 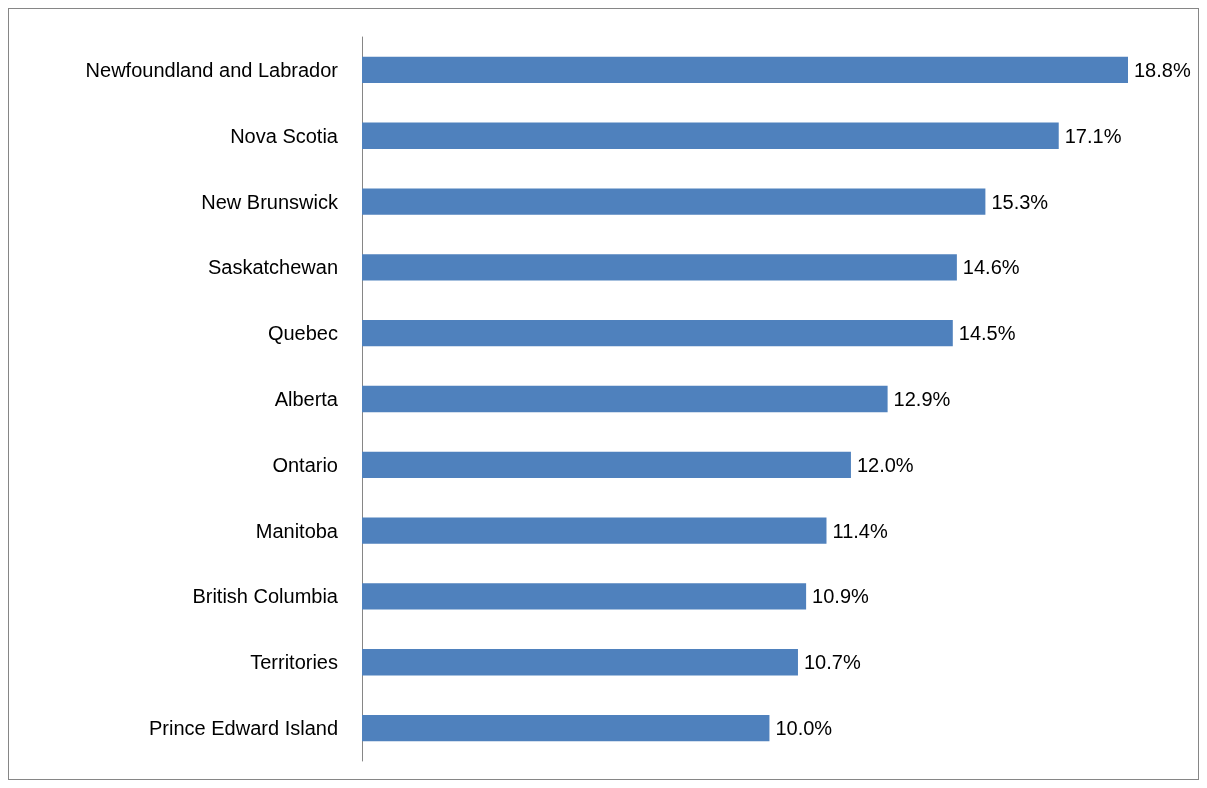 I want to click on data-label: 15.3%, so click(x=1020, y=201).